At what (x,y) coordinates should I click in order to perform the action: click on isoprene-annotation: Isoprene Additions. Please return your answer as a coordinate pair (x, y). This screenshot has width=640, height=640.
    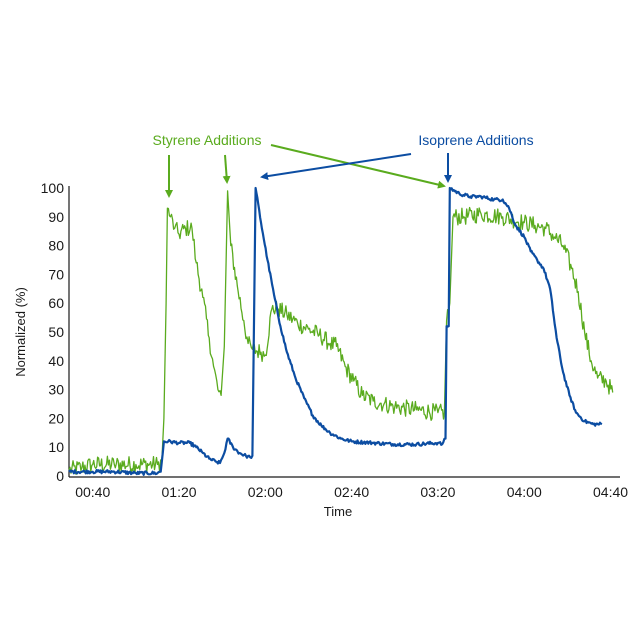
    Looking at the image, I should click on (475, 140).